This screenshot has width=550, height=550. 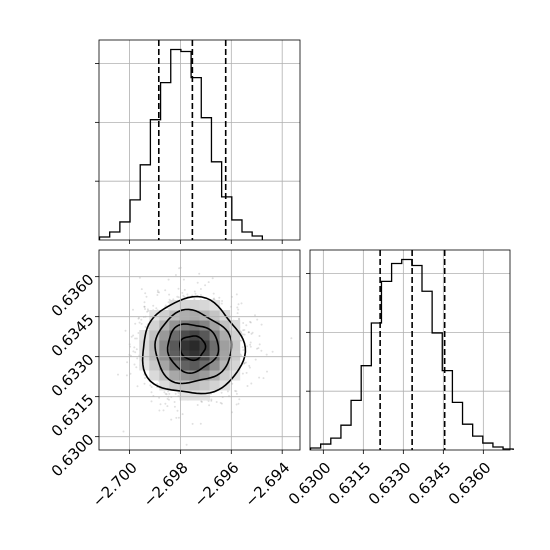 I want to click on x-tick-label: 0.6300, so click(x=310, y=484).